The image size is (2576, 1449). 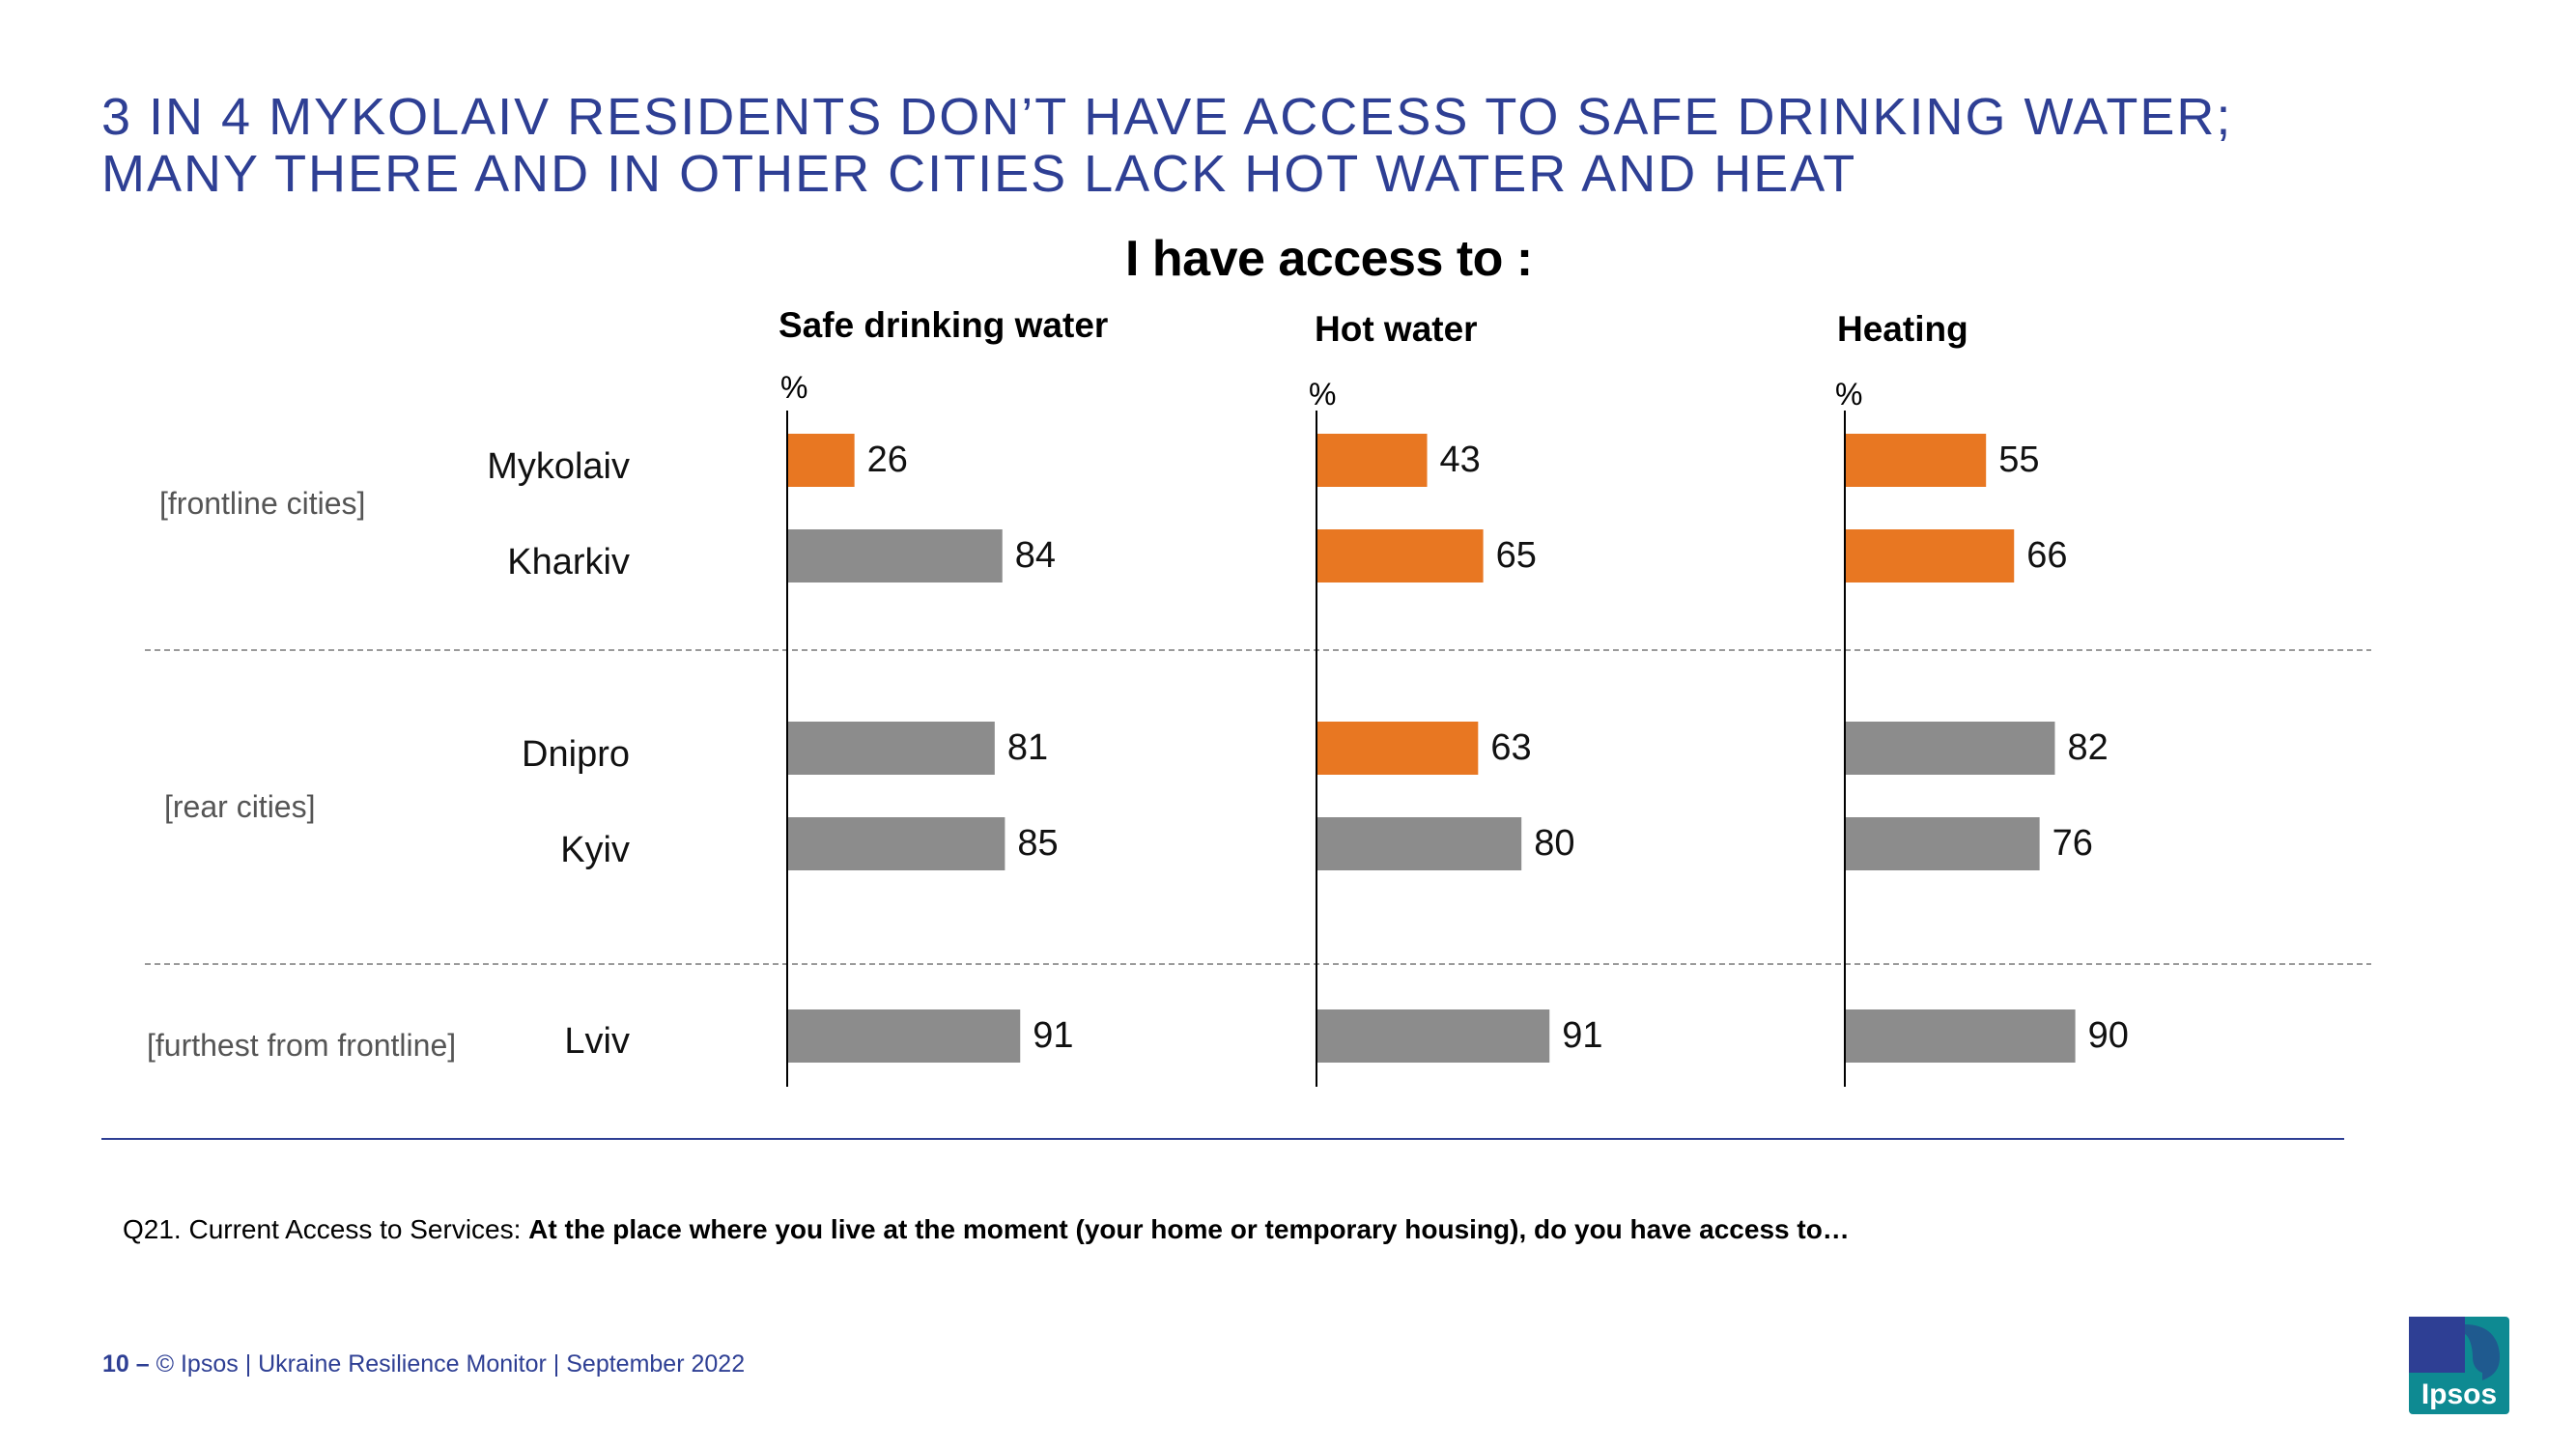 What do you see at coordinates (1419, 843) in the screenshot?
I see `bar-hot-water-kyiv` at bounding box center [1419, 843].